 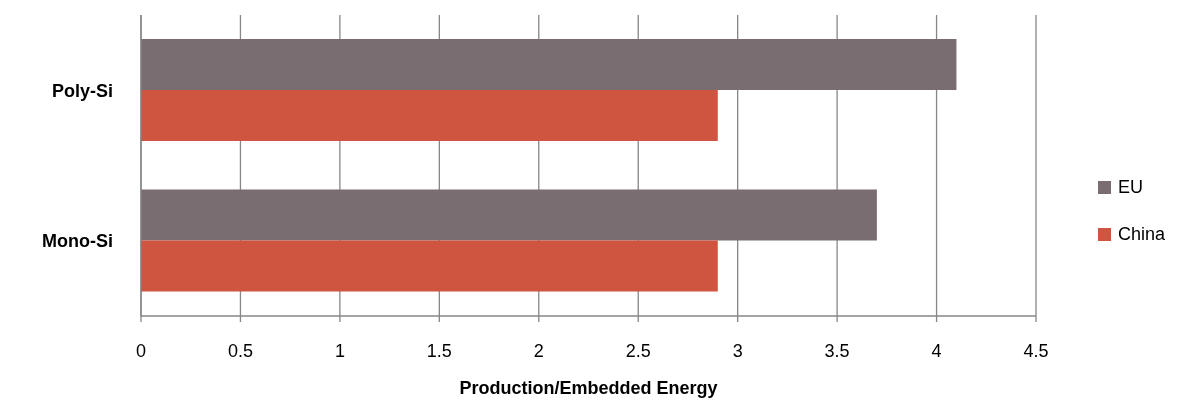 I want to click on legend-label: EU, so click(x=1131, y=187).